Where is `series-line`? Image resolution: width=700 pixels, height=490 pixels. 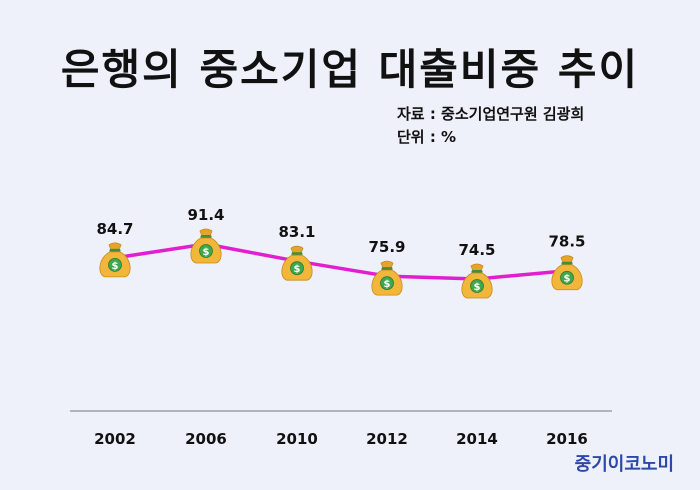
series-line is located at coordinates (341, 261).